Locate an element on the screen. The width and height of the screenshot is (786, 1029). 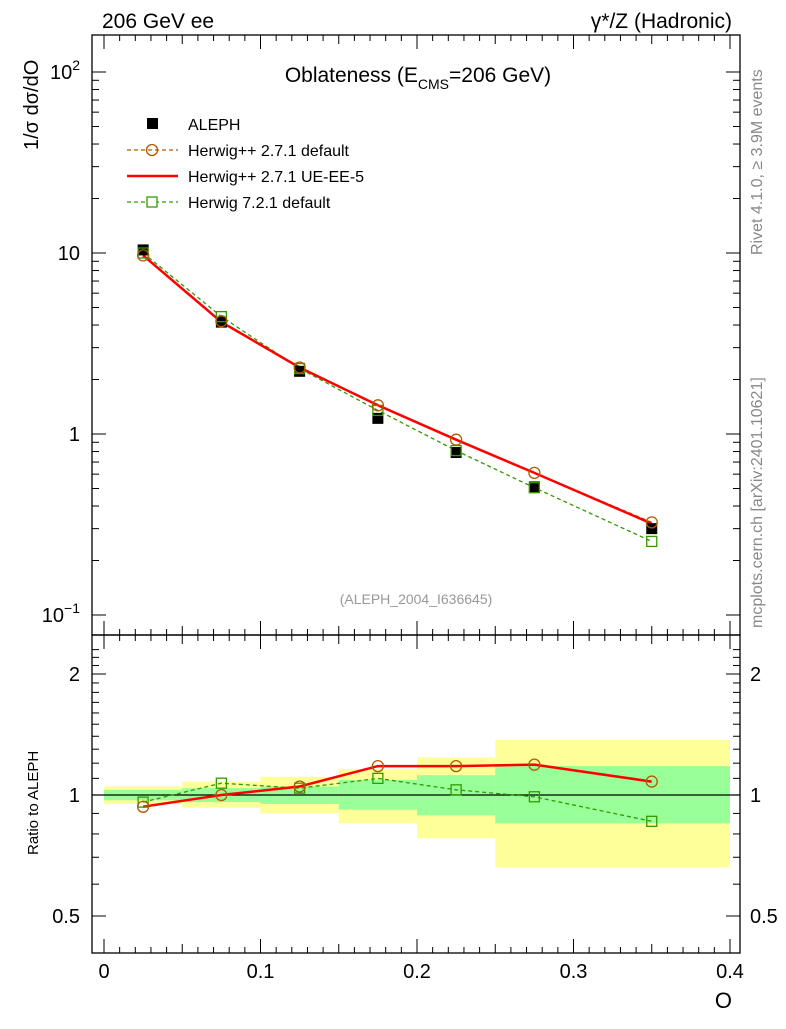
main-y-tick-label: 10⁻¹ is located at coordinates (61, 613).